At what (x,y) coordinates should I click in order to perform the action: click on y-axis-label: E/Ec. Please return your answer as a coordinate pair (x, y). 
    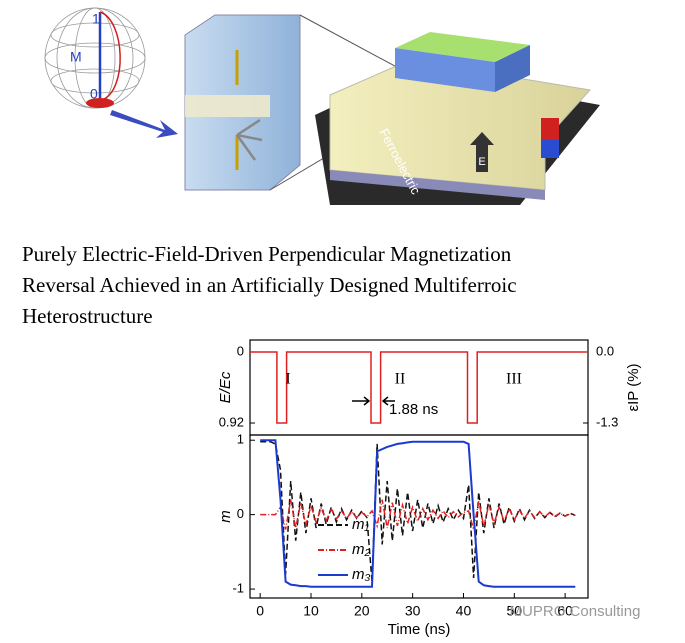
    Looking at the image, I should click on (225, 387).